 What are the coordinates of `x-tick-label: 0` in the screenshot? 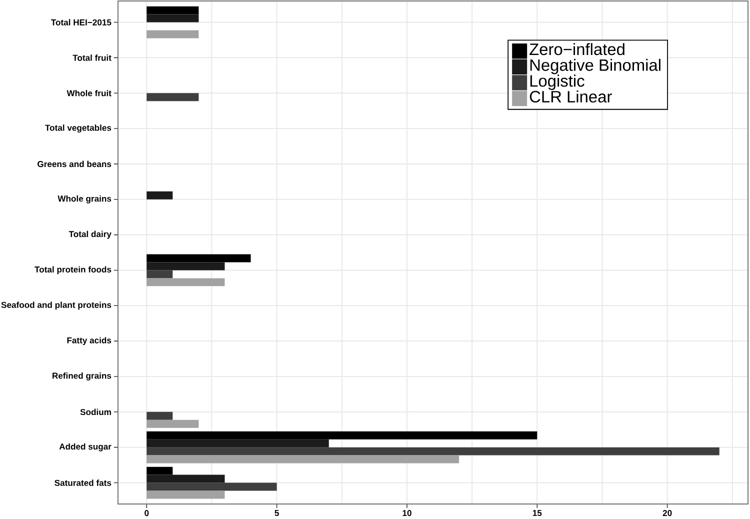 It's located at (146, 513).